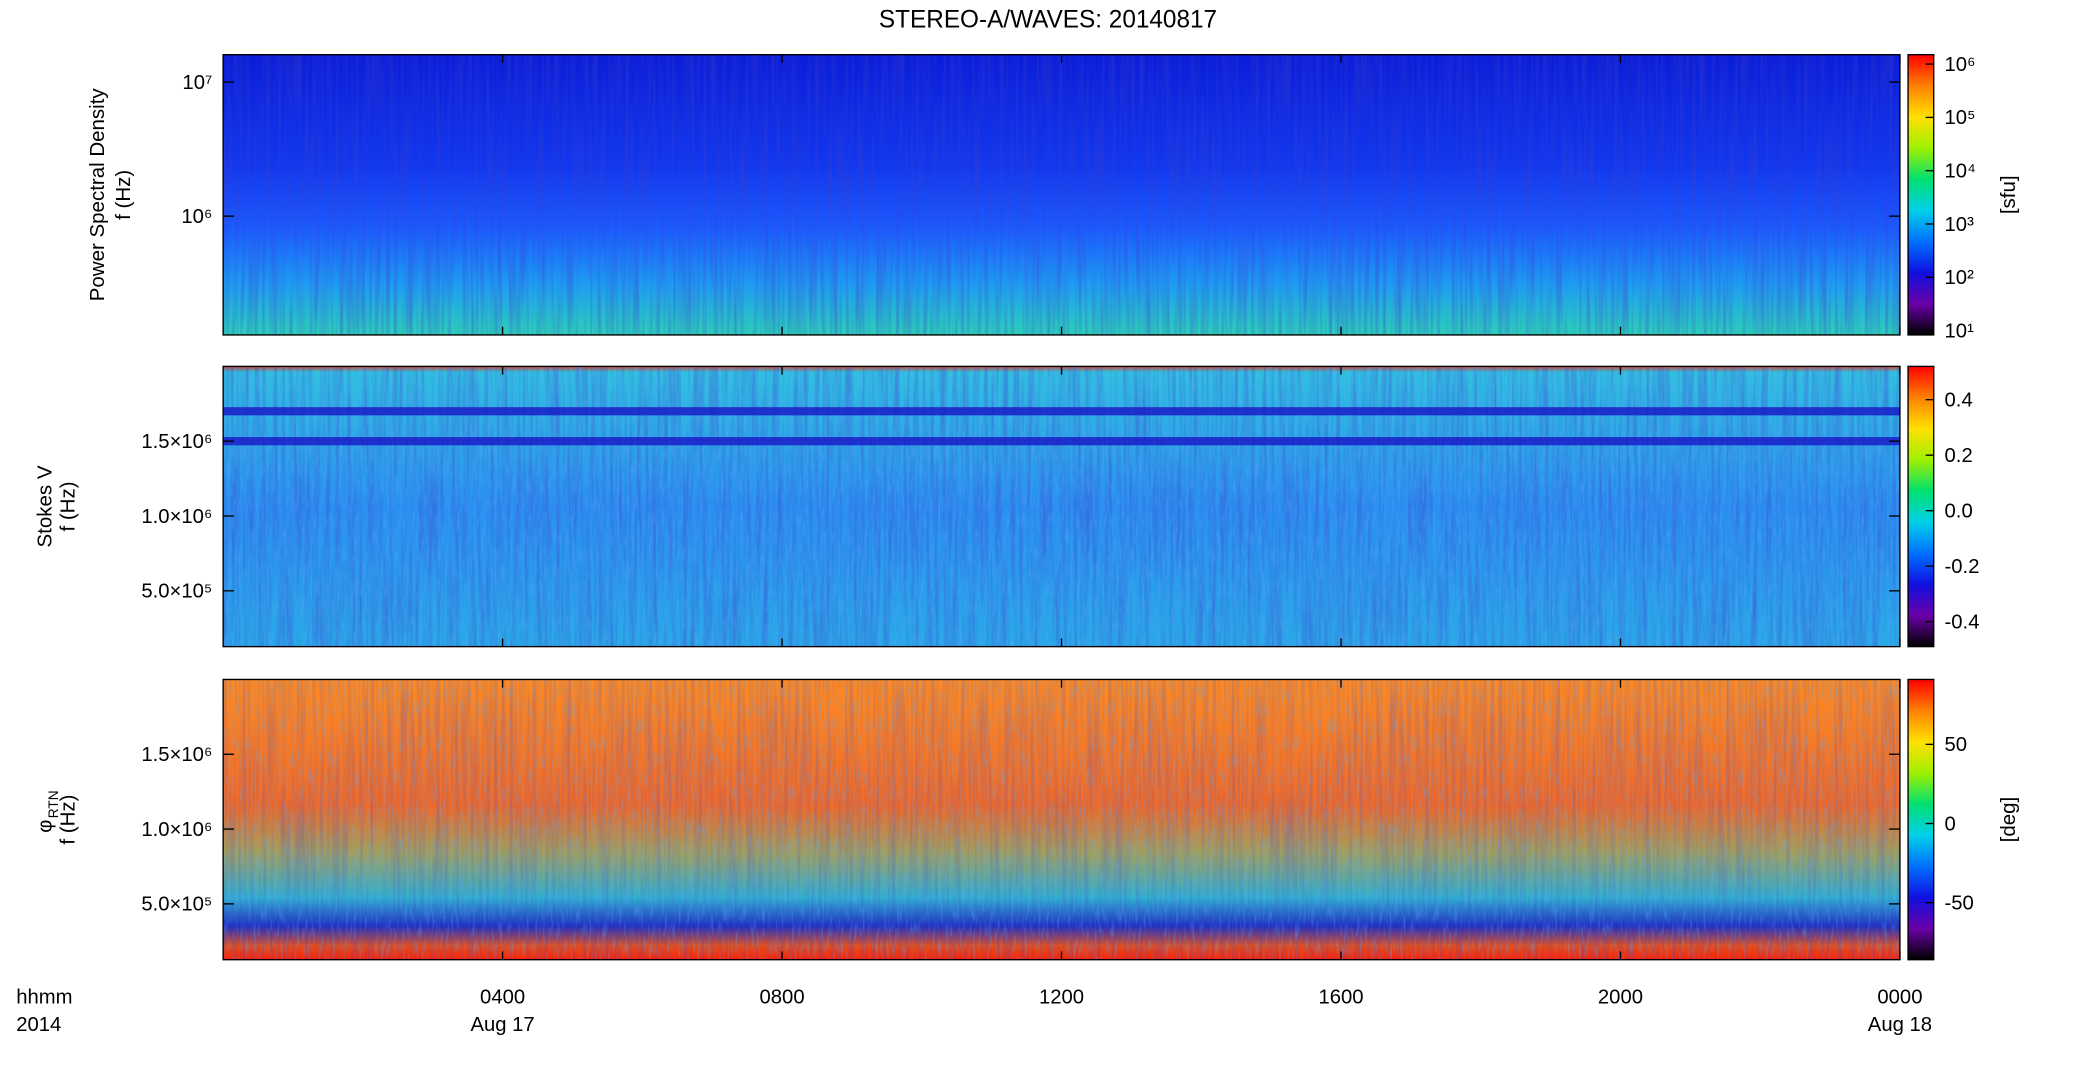  Describe the element at coordinates (502, 997) in the screenshot. I see `x-tick-label: 0400` at that location.